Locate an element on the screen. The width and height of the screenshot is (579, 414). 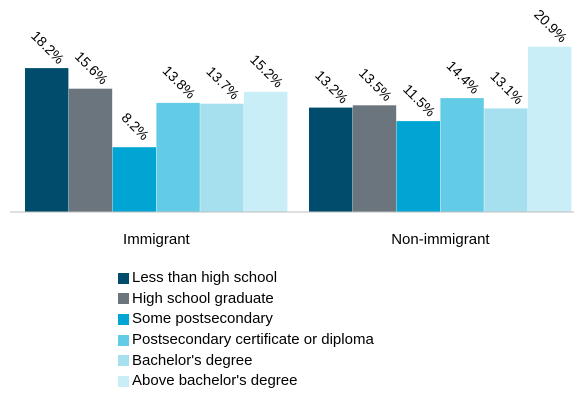
legend-item: Above bachelor's degree is located at coordinates (246, 381).